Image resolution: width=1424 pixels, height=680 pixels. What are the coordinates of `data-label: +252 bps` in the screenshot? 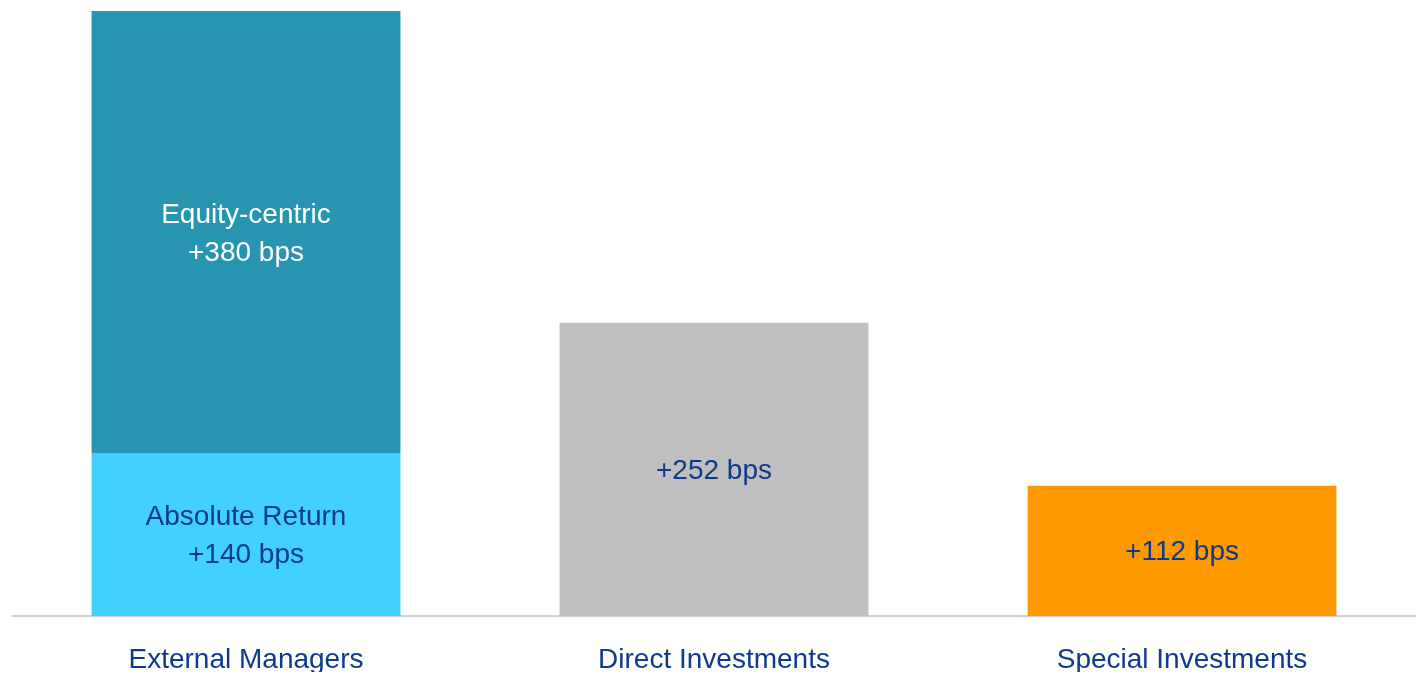 It's located at (714, 469).